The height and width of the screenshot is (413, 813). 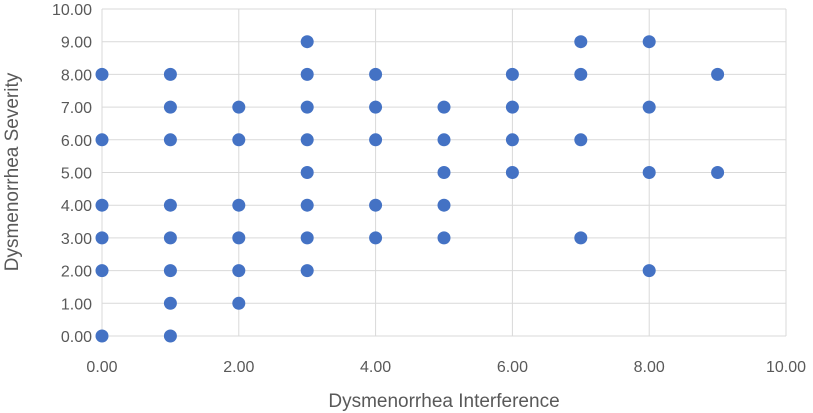 What do you see at coordinates (76, 174) in the screenshot?
I see `y-tick-label: 5.00` at bounding box center [76, 174].